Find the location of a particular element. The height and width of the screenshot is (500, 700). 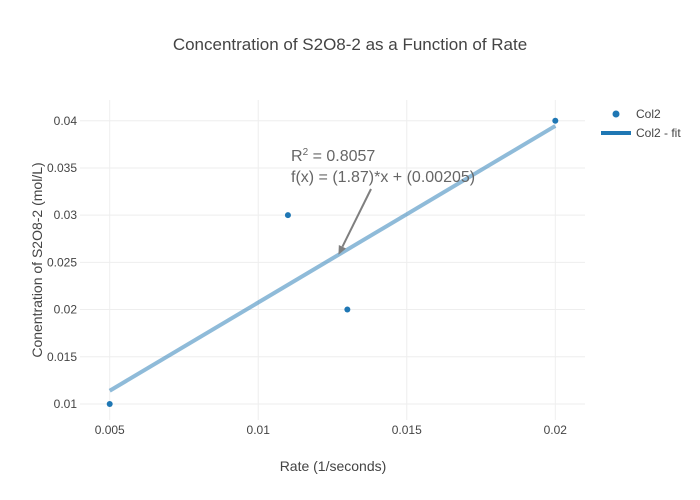

y-tick-label: 0.03 is located at coordinates (66, 215).